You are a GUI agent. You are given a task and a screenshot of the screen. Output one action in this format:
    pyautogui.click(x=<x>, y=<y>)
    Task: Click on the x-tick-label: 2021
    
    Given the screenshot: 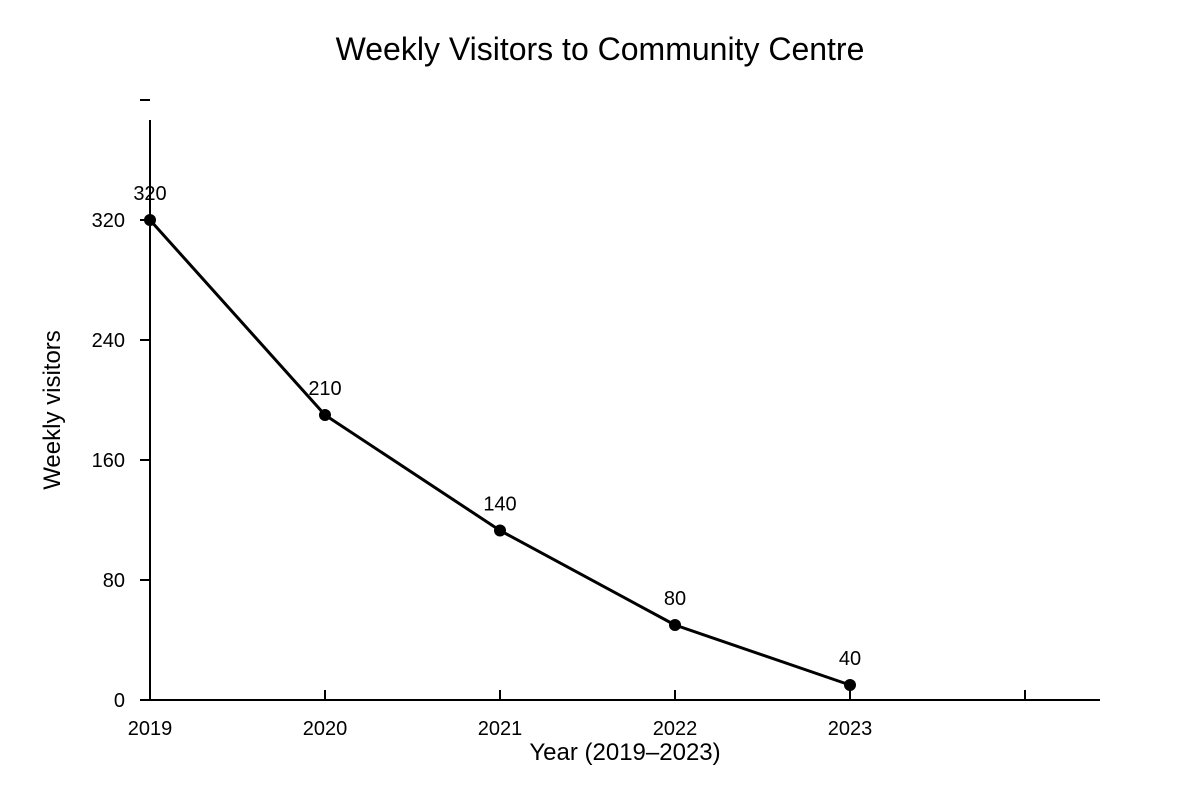 What is the action you would take?
    pyautogui.click(x=500, y=729)
    